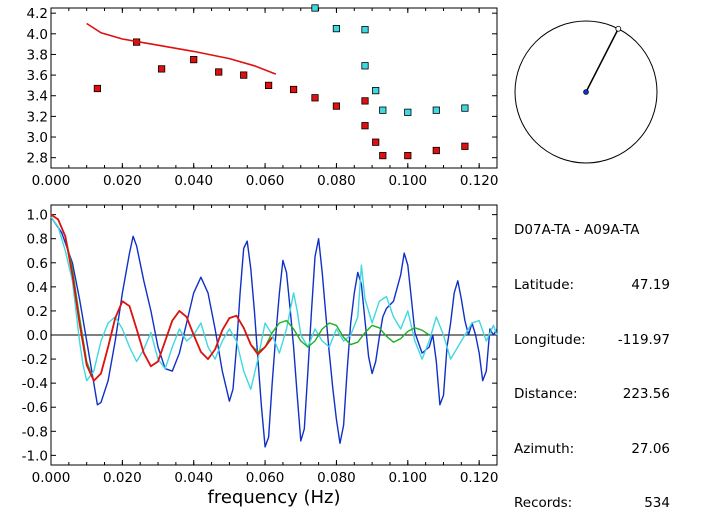 This screenshot has width=703, height=531. What do you see at coordinates (122, 478) in the screenshot?
I see `bottom-x-tick-label: 0.020` at bounding box center [122, 478].